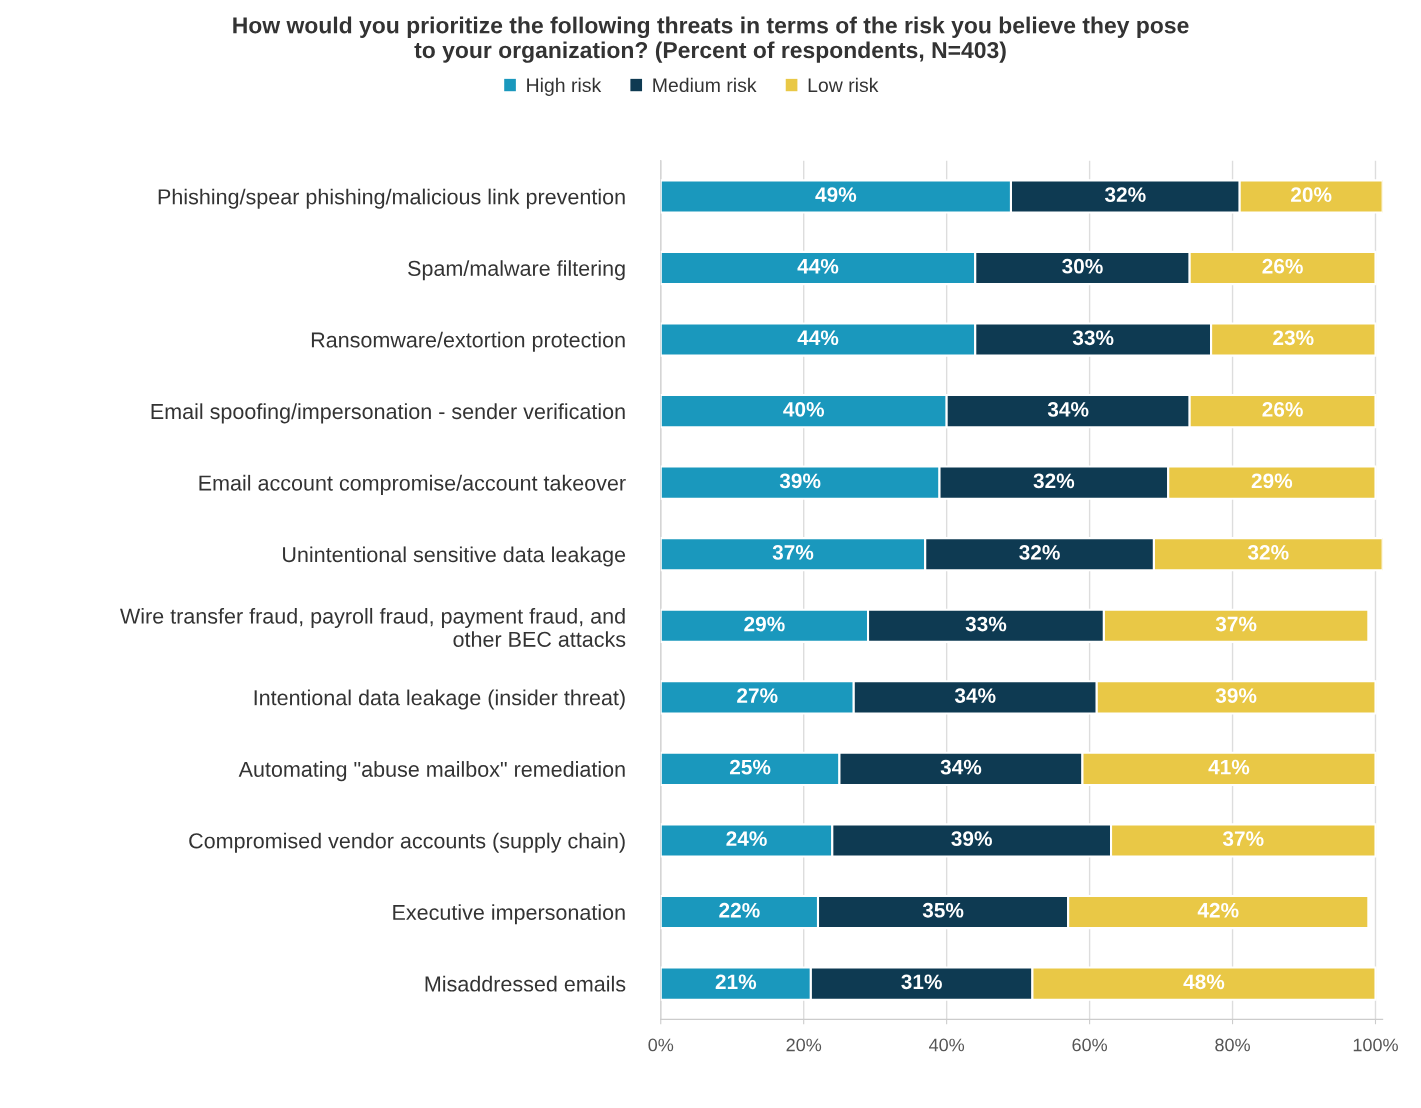 The image size is (1421, 1108). What do you see at coordinates (412, 484) in the screenshot?
I see `y-tick-label: Email account compromise/account takeover` at bounding box center [412, 484].